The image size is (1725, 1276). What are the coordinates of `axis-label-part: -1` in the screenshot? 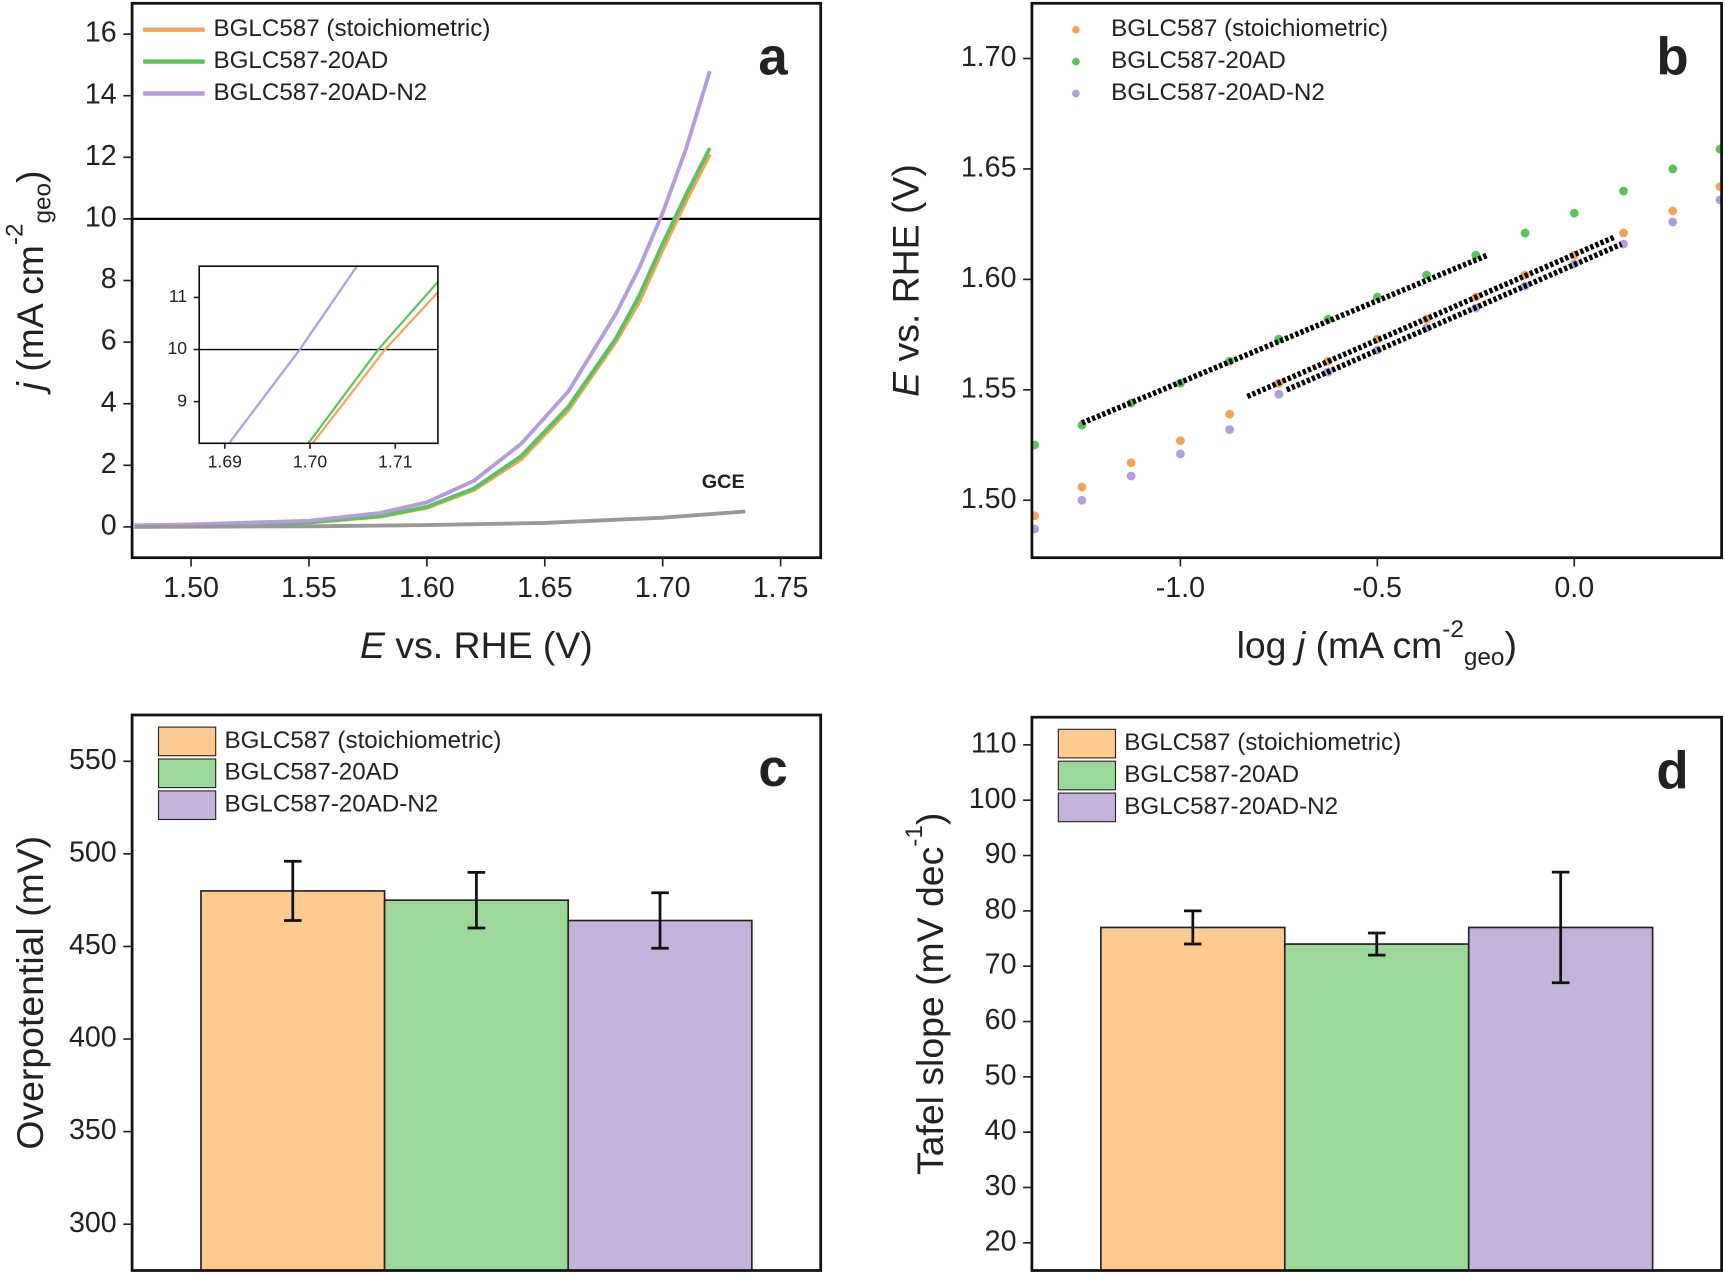 It's located at (914, 836).